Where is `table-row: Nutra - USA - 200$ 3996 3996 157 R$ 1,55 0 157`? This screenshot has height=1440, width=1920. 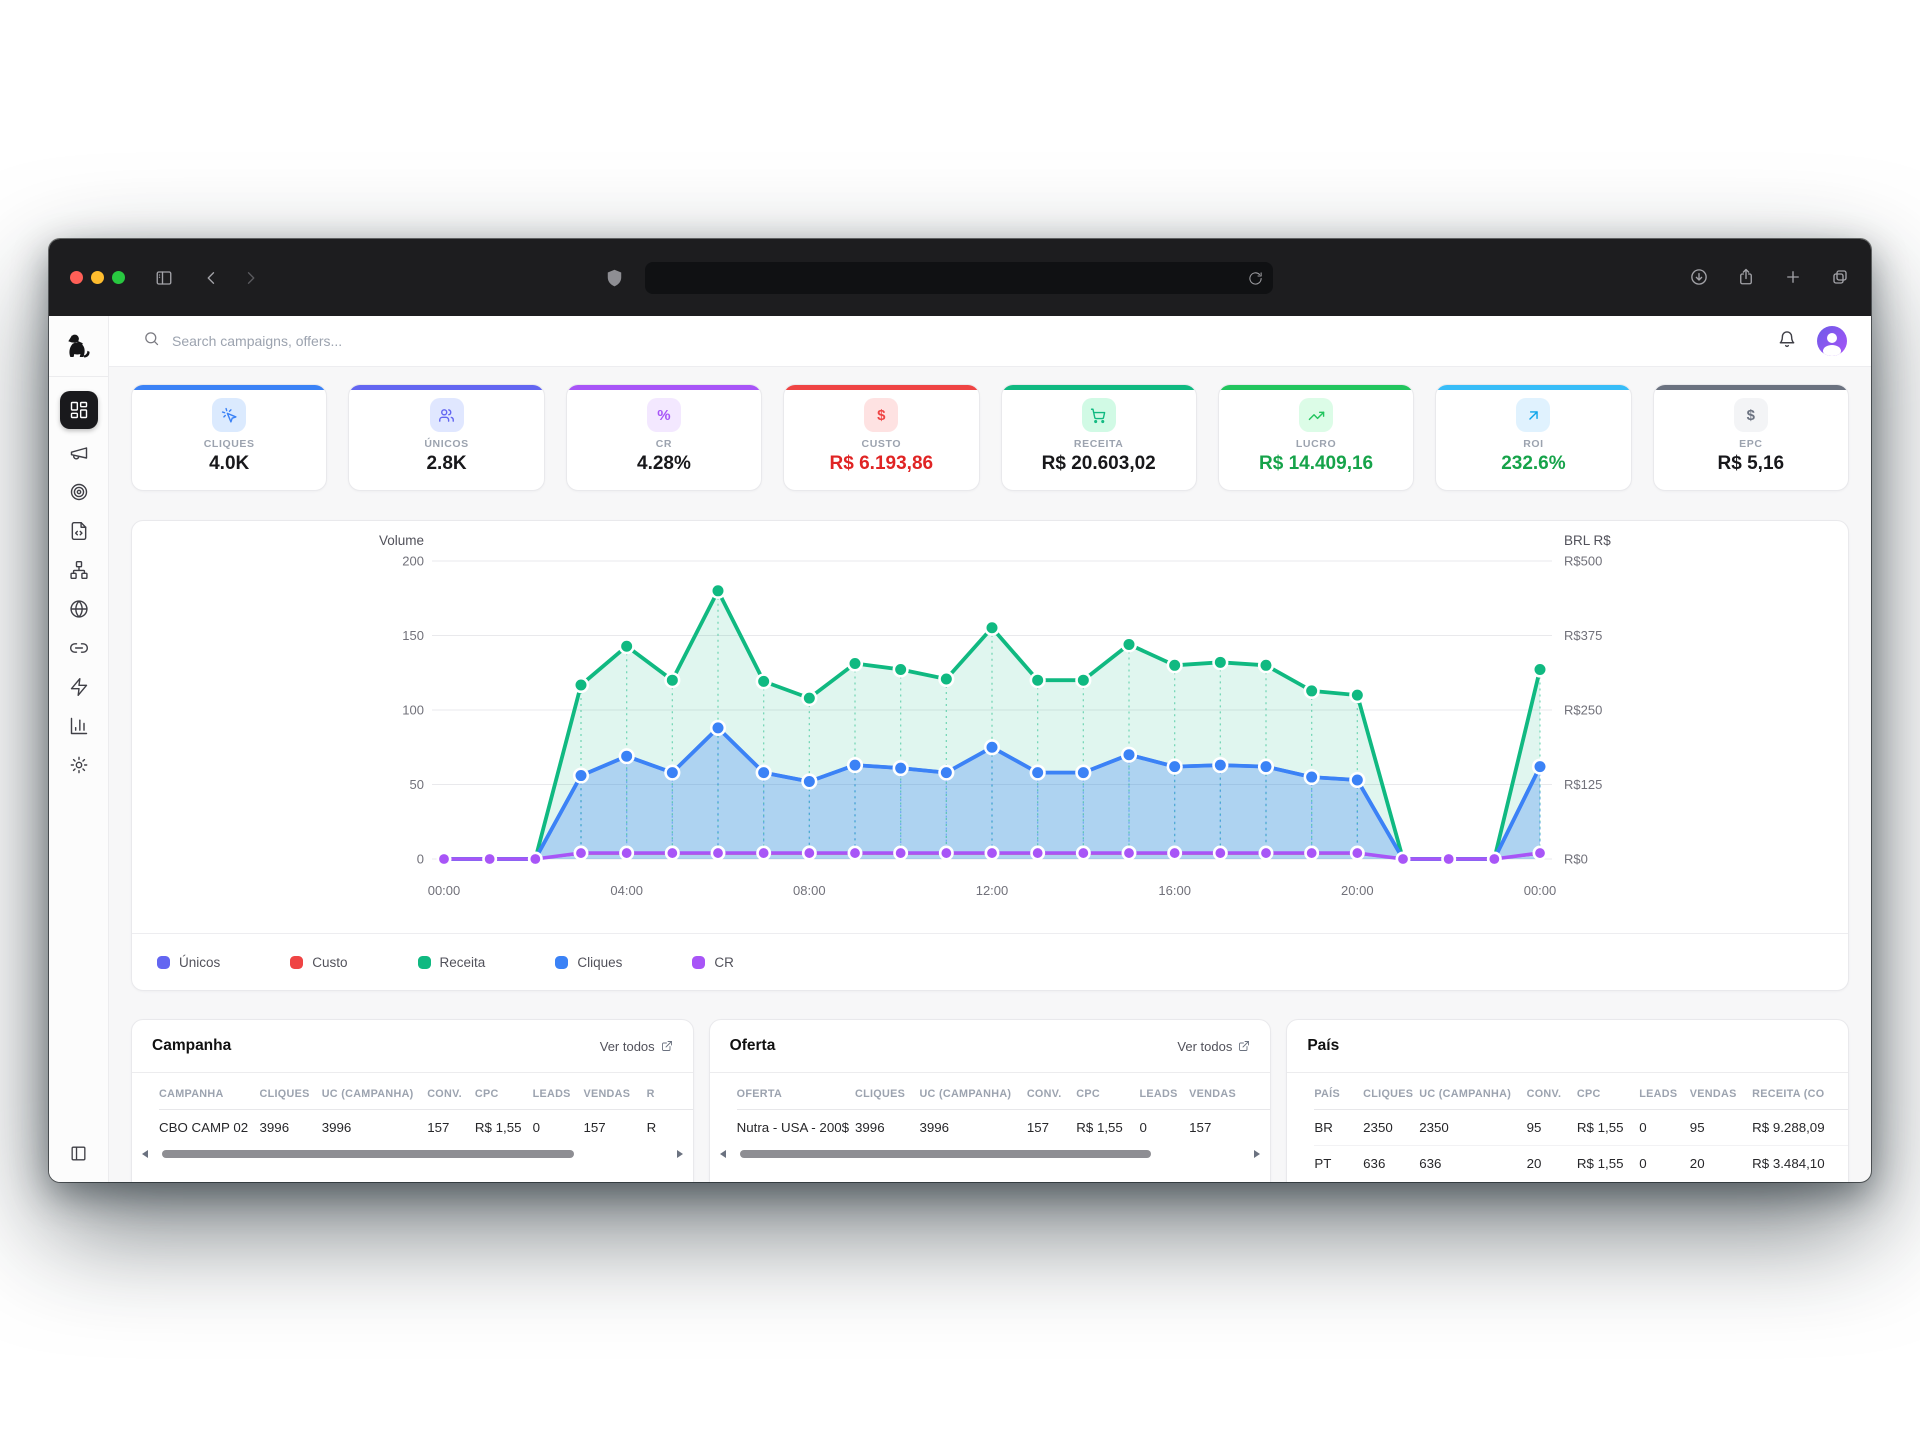
table-row: Nutra - USA - 200$ 3996 3996 157 R$ 1,55 0 157 is located at coordinates (1004, 1128).